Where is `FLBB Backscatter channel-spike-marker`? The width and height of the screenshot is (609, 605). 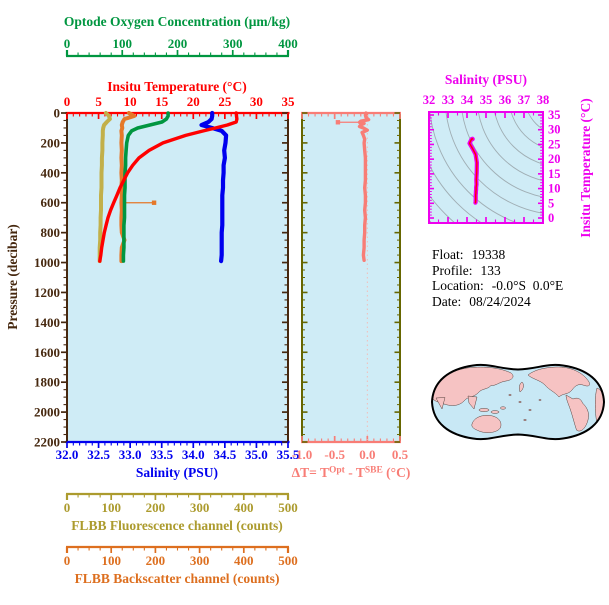
FLBB Backscatter channel-spike-marker is located at coordinates (154, 202).